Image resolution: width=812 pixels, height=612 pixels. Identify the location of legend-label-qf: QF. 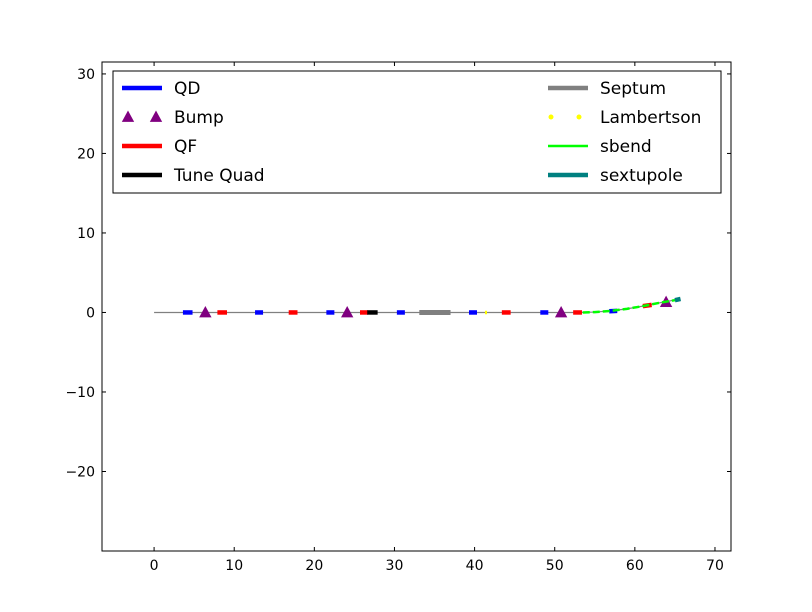
(185, 147).